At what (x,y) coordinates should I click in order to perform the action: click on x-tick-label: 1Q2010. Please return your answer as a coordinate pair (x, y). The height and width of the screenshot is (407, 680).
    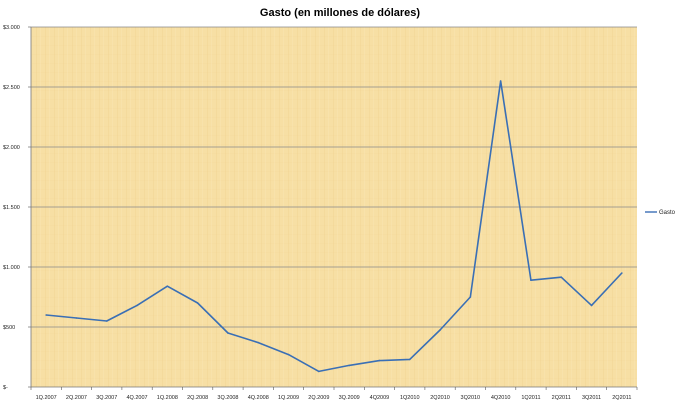
    Looking at the image, I should click on (410, 398).